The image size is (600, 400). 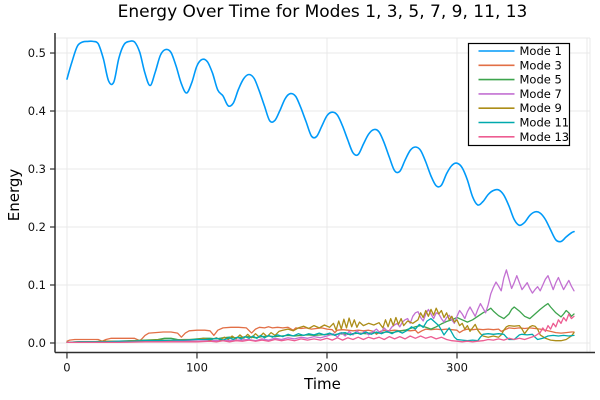 What do you see at coordinates (66, 368) in the screenshot?
I see `x-tick-label: 0` at bounding box center [66, 368].